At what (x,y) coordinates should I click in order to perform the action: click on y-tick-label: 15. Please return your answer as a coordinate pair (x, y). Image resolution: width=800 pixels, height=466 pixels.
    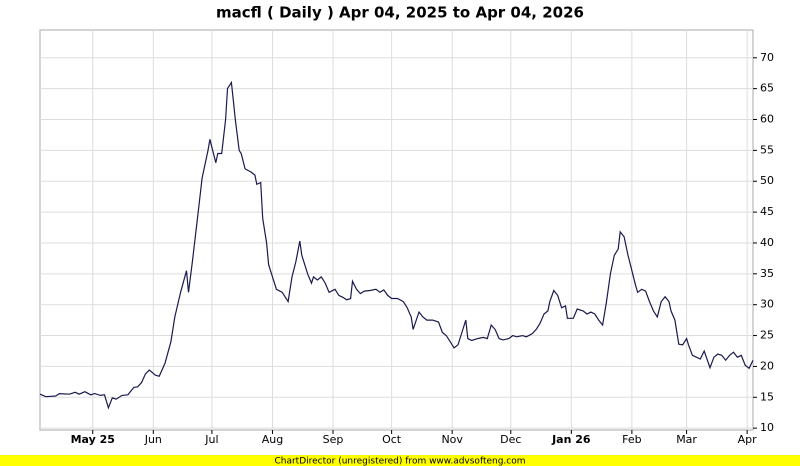
    Looking at the image, I should click on (767, 396).